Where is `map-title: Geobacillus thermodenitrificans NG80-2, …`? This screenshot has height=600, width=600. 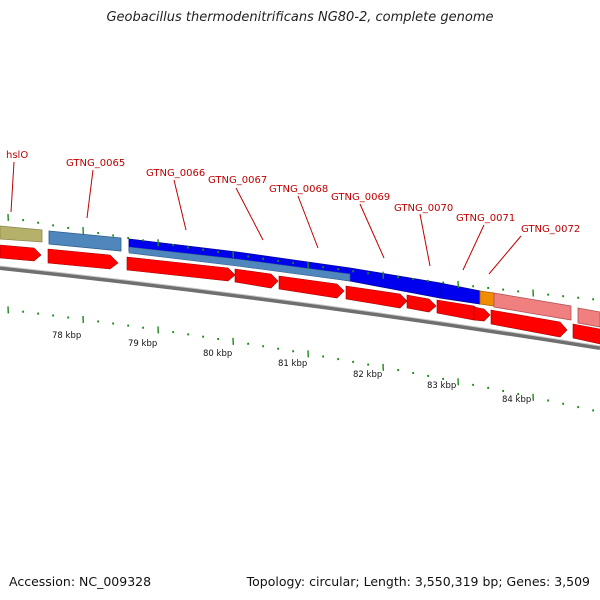 map-title: Geobacillus thermodenitrificans NG80-2, … is located at coordinates (300, 17).